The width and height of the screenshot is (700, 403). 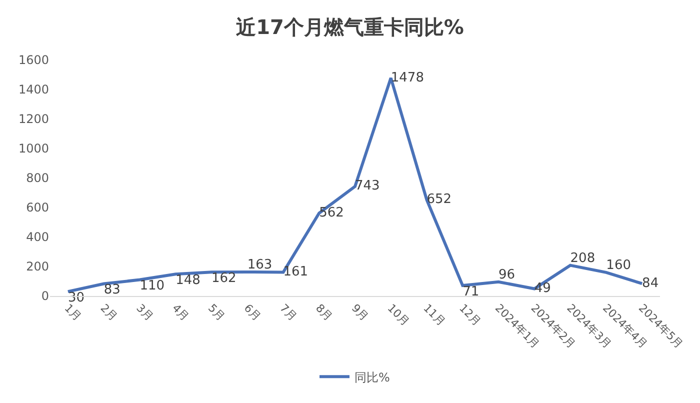 I want to click on x-tick-label: 8月, so click(x=324, y=313).